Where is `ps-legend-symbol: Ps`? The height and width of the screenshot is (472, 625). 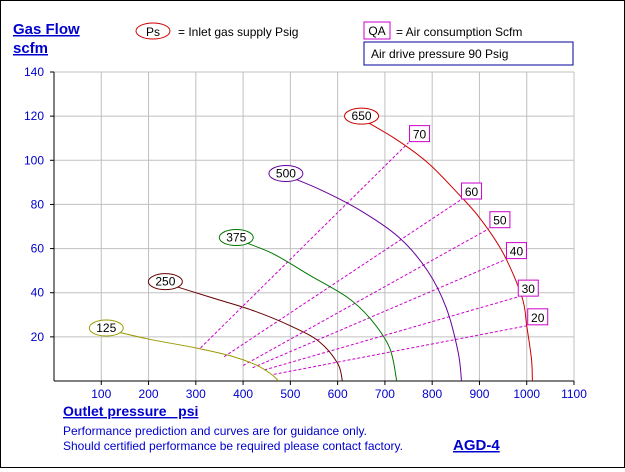 ps-legend-symbol: Ps is located at coordinates (153, 32).